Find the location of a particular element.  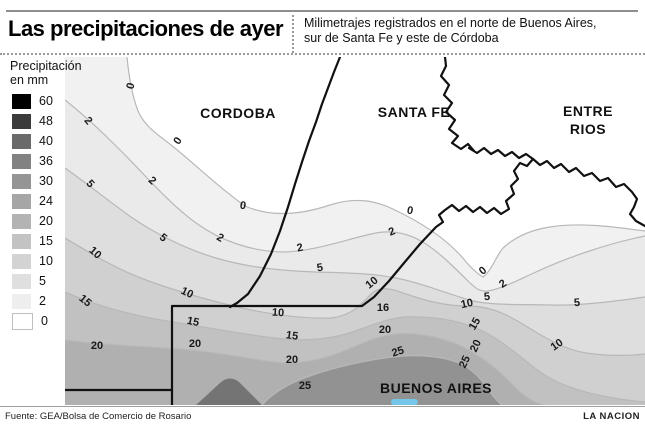

legend-title: Precipitación en mm is located at coordinates (55, 73).